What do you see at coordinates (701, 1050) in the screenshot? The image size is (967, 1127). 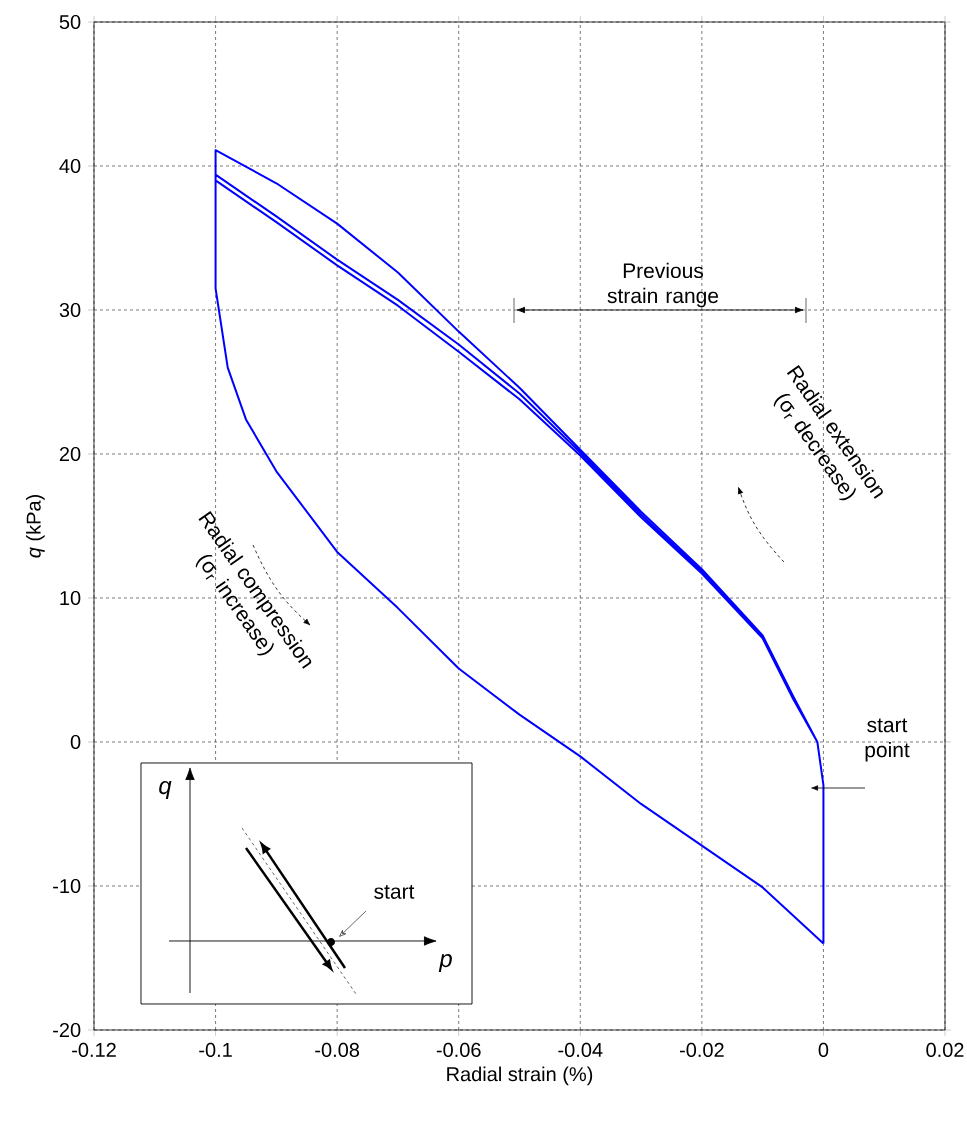 I see `x-tick-label: -0.02` at bounding box center [701, 1050].